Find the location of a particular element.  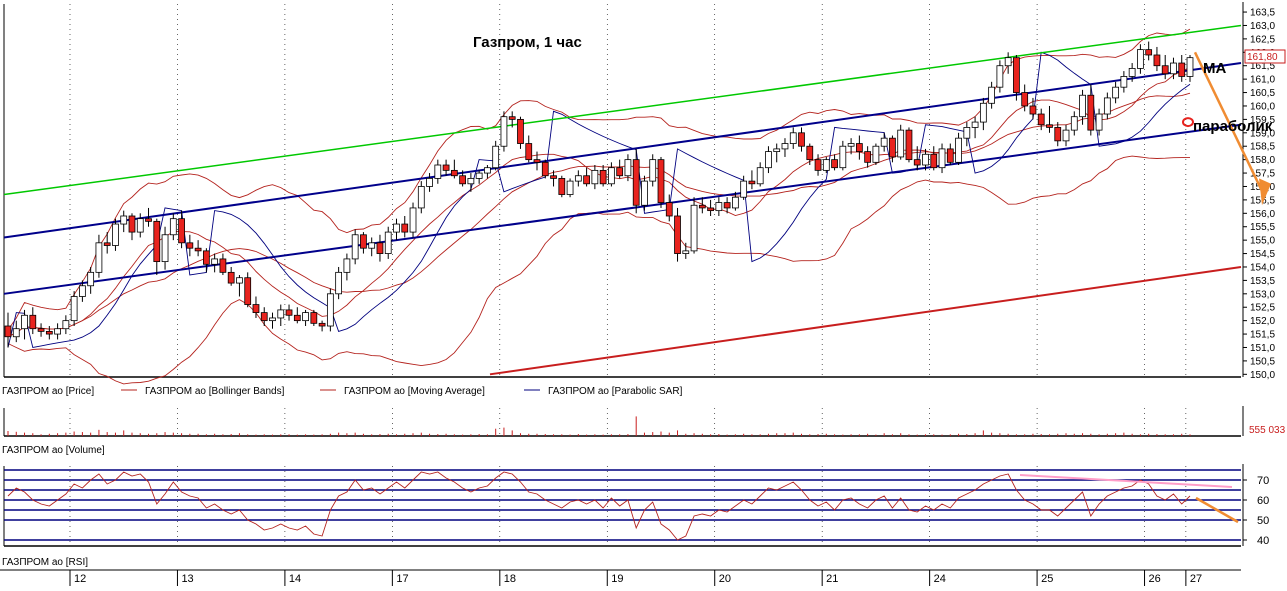

y-tick-label: 150,5 is located at coordinates (1262, 361).